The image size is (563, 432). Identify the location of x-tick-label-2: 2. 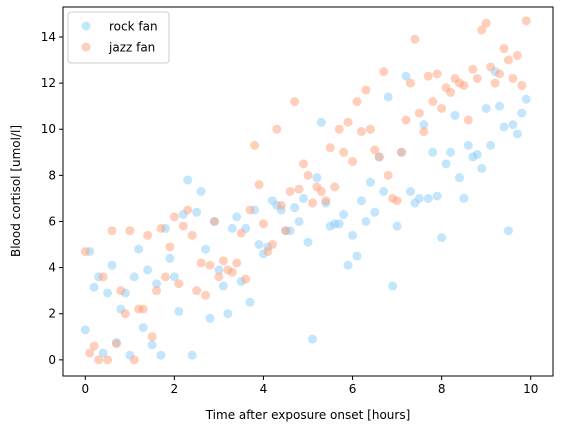
(175, 389).